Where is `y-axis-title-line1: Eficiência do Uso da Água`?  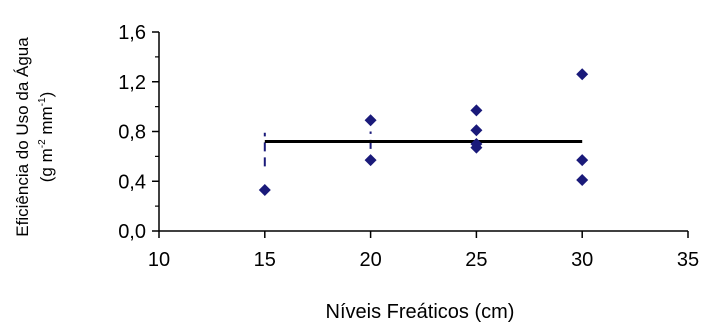 y-axis-title-line1: Eficiência do Uso da Água is located at coordinates (22, 137).